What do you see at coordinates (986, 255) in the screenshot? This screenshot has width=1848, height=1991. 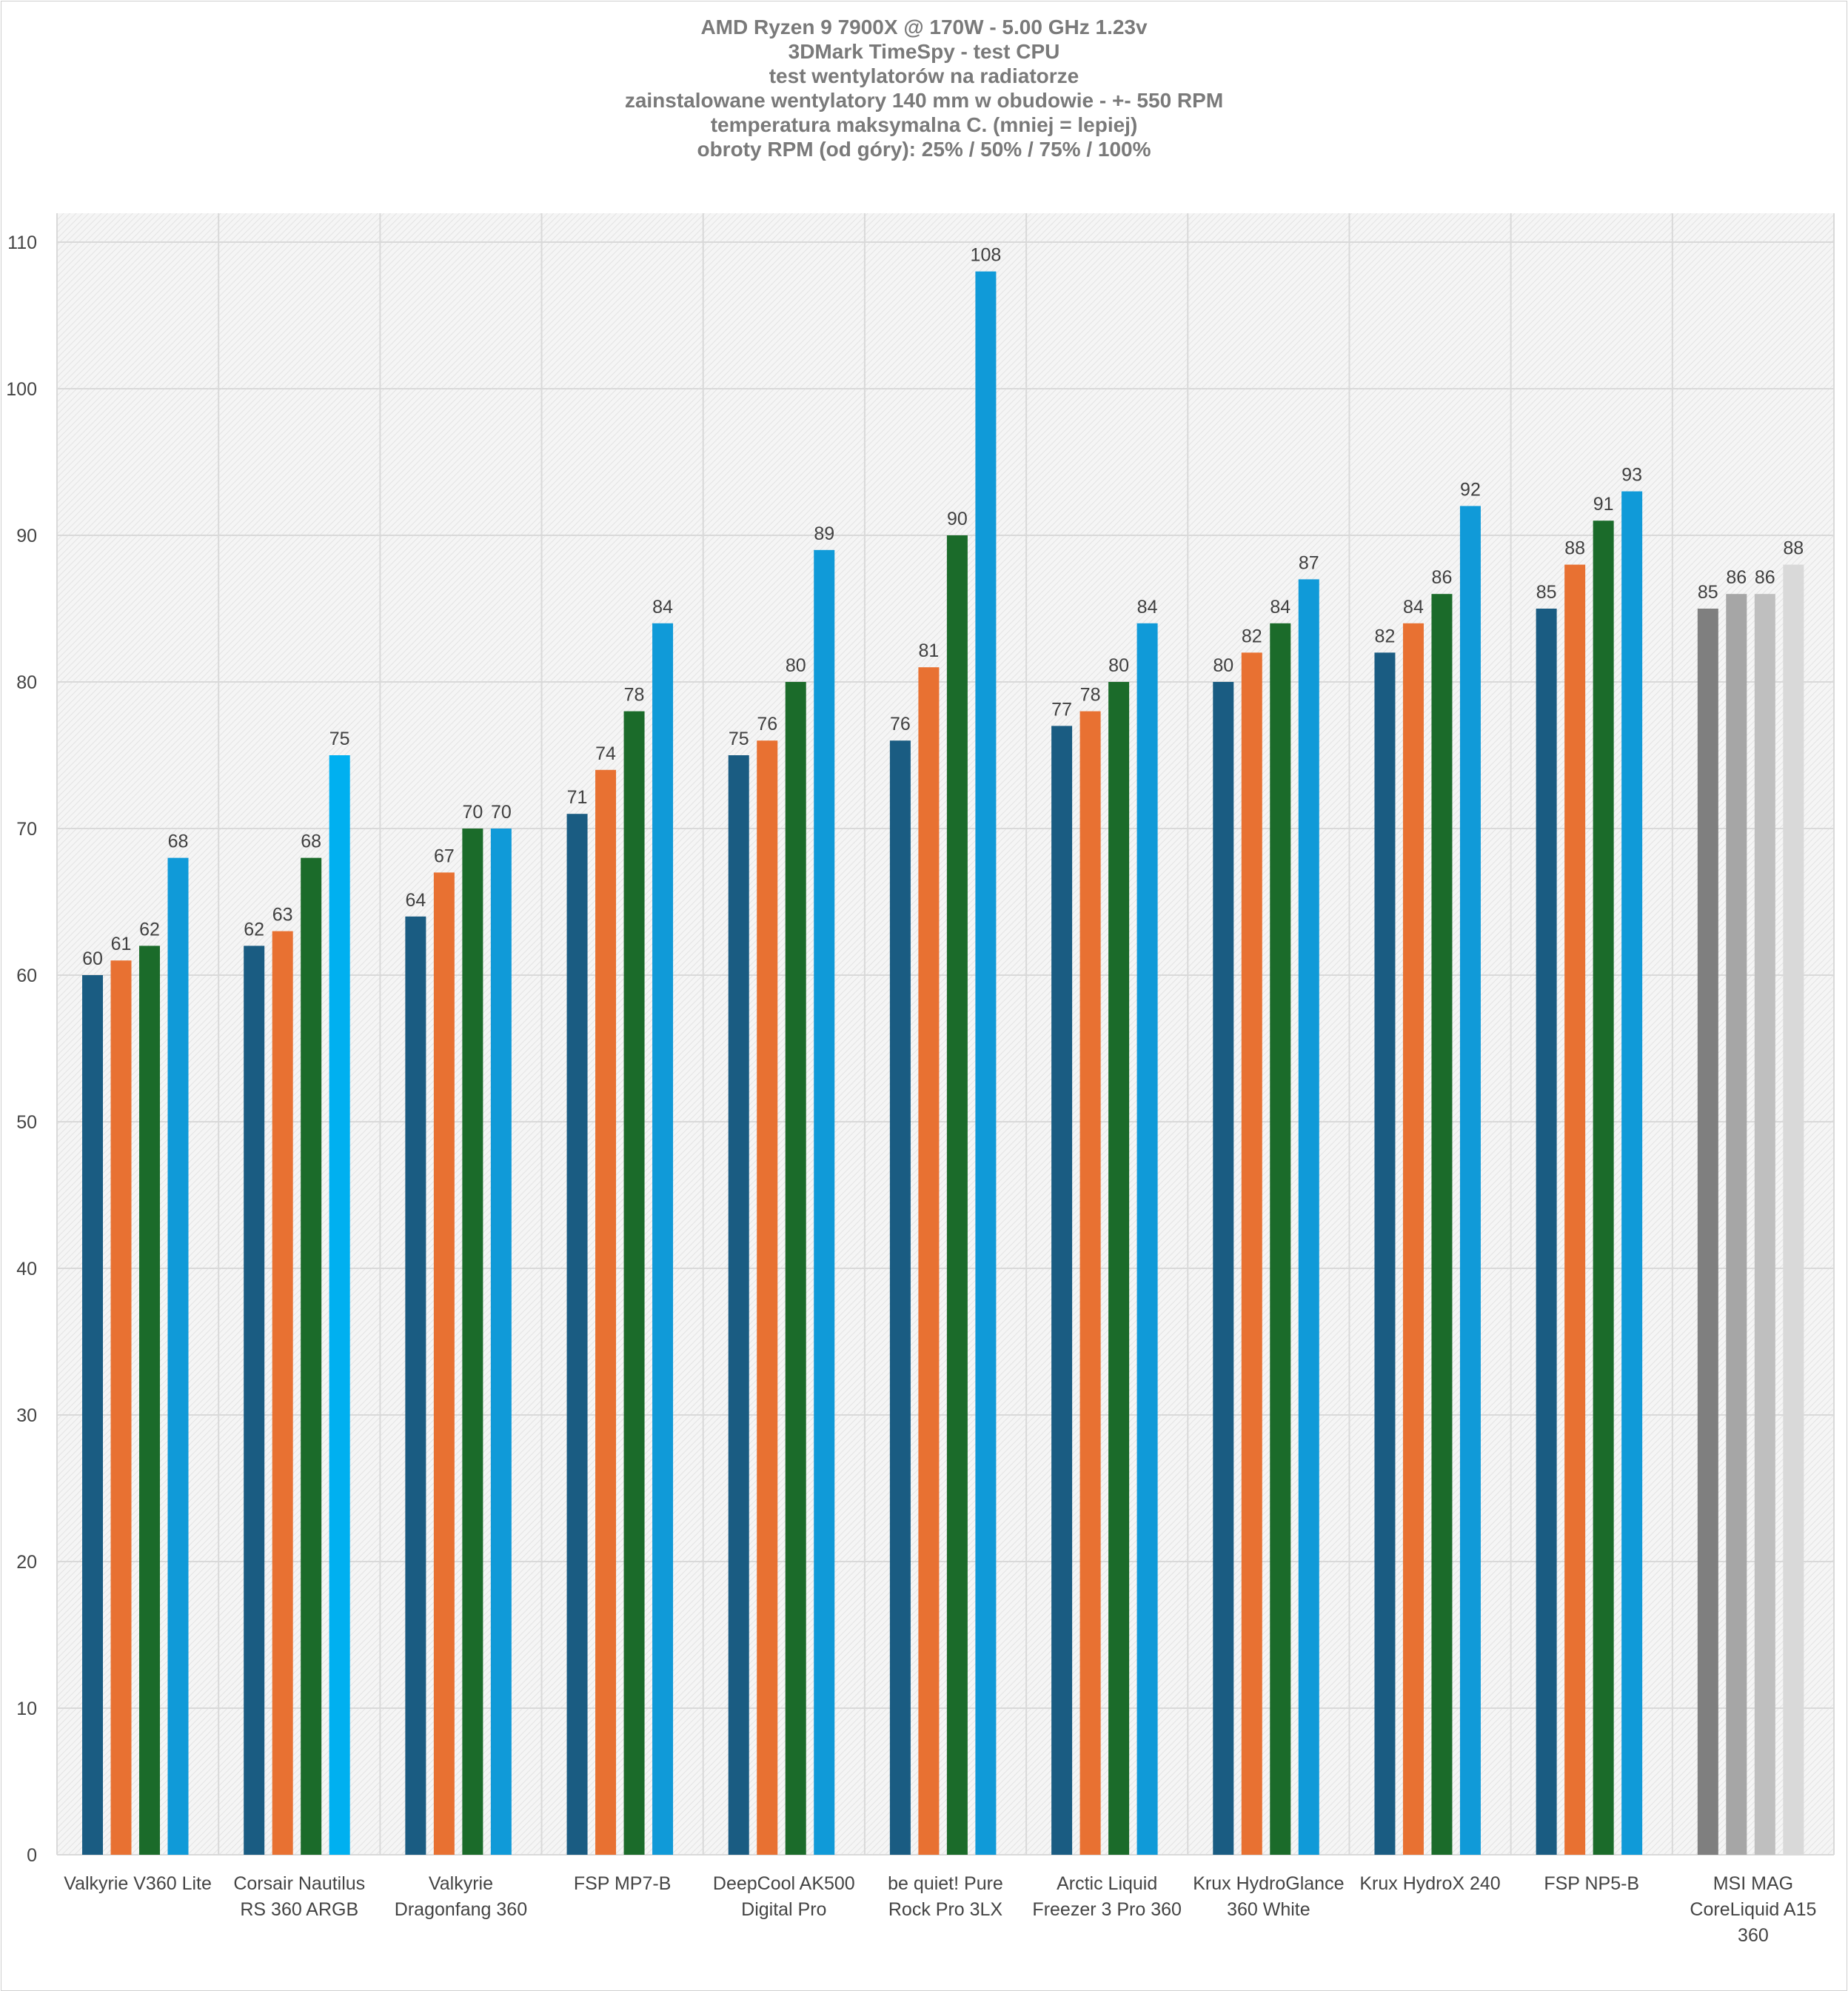 I see `data-label: 108` at bounding box center [986, 255].